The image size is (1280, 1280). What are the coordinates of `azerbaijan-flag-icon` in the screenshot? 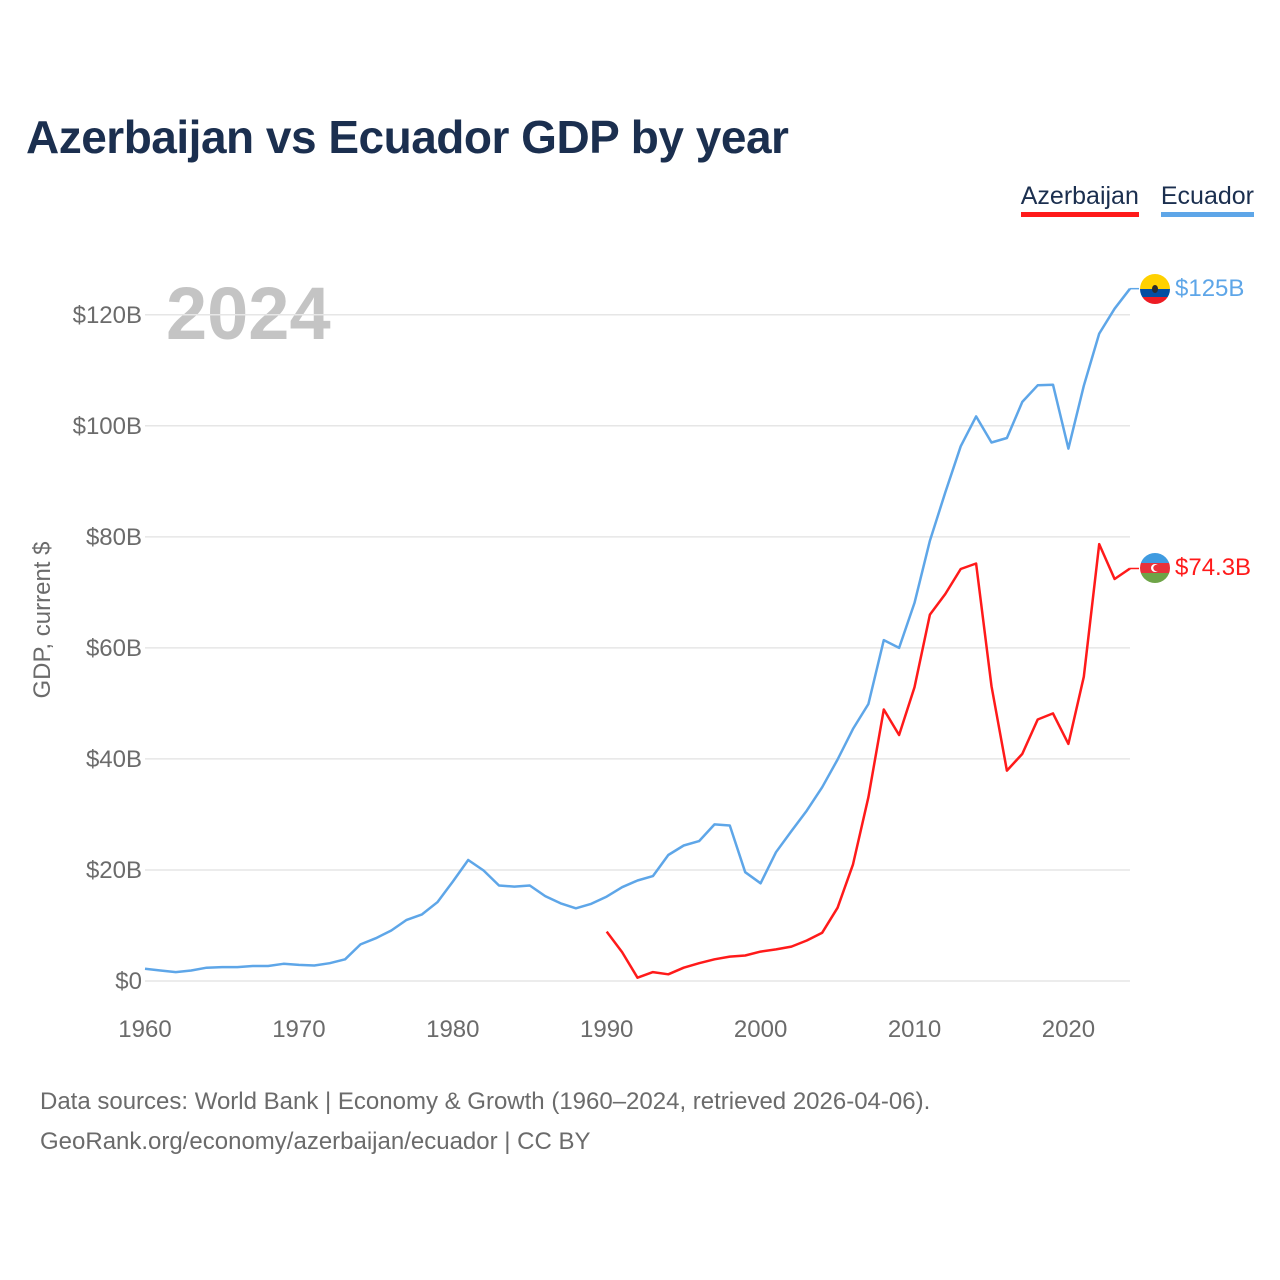 It's located at (1155, 568).